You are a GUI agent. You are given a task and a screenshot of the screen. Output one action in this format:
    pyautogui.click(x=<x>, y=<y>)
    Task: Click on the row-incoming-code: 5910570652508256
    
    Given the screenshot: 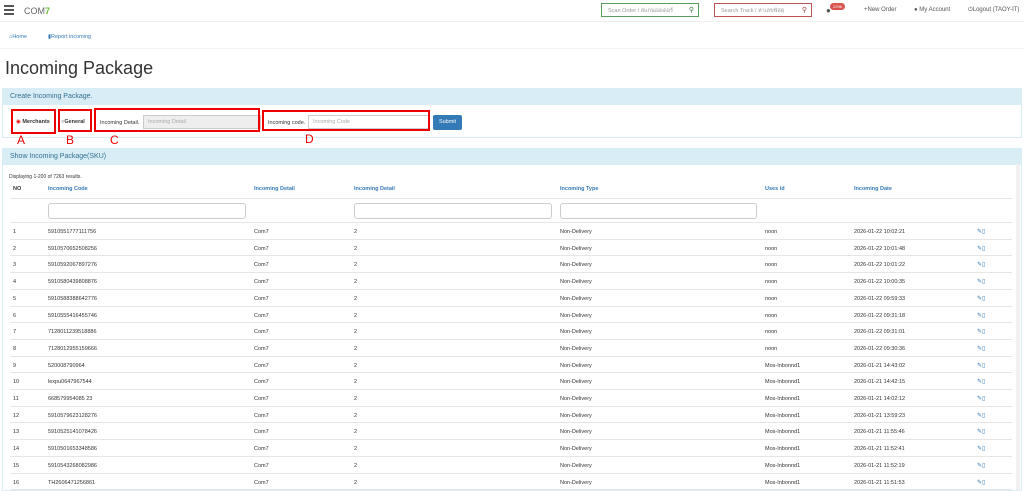 What is the action you would take?
    pyautogui.click(x=72, y=248)
    